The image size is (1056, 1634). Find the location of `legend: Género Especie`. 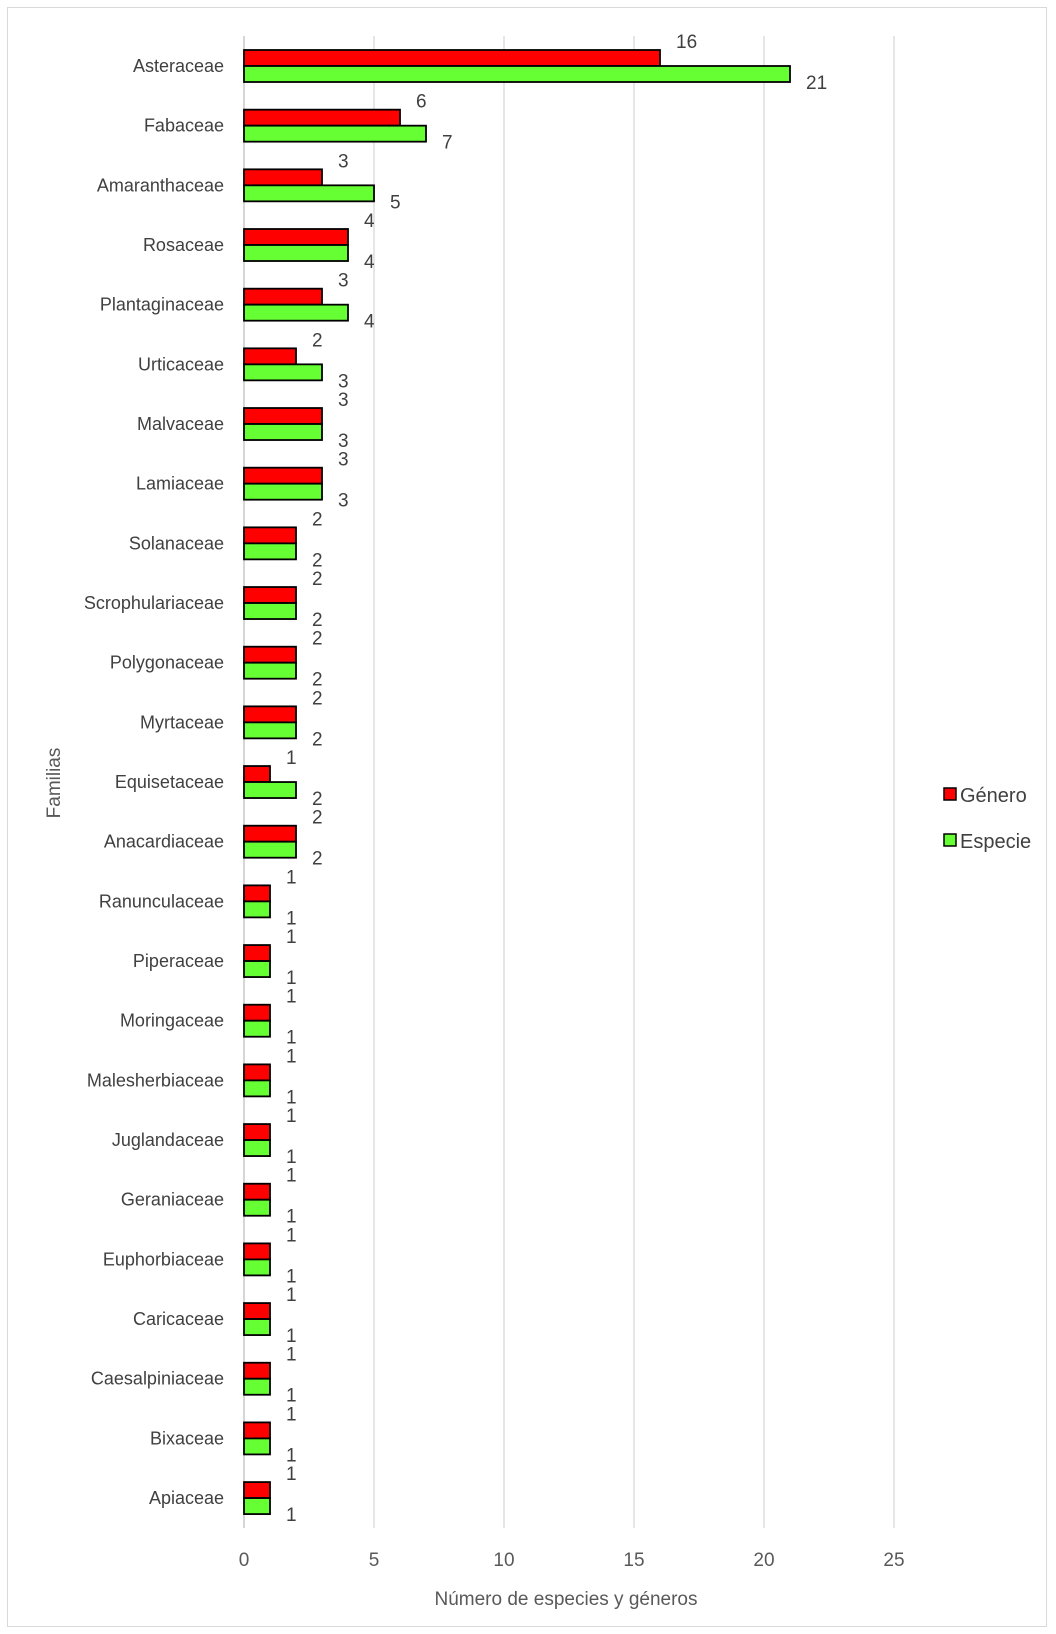

legend: Género Especie is located at coordinates (987, 819).